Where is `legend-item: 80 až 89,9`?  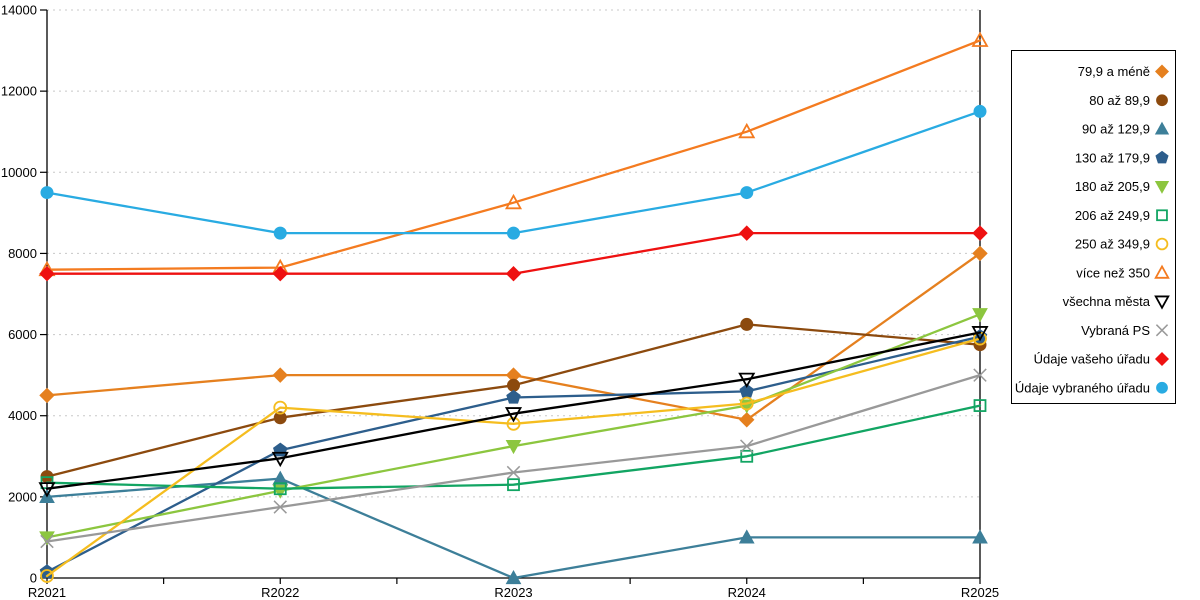 legend-item: 80 až 89,9 is located at coordinates (1128, 100).